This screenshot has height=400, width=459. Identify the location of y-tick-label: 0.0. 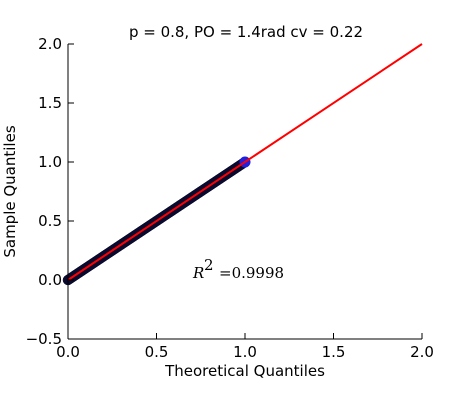
(50, 280).